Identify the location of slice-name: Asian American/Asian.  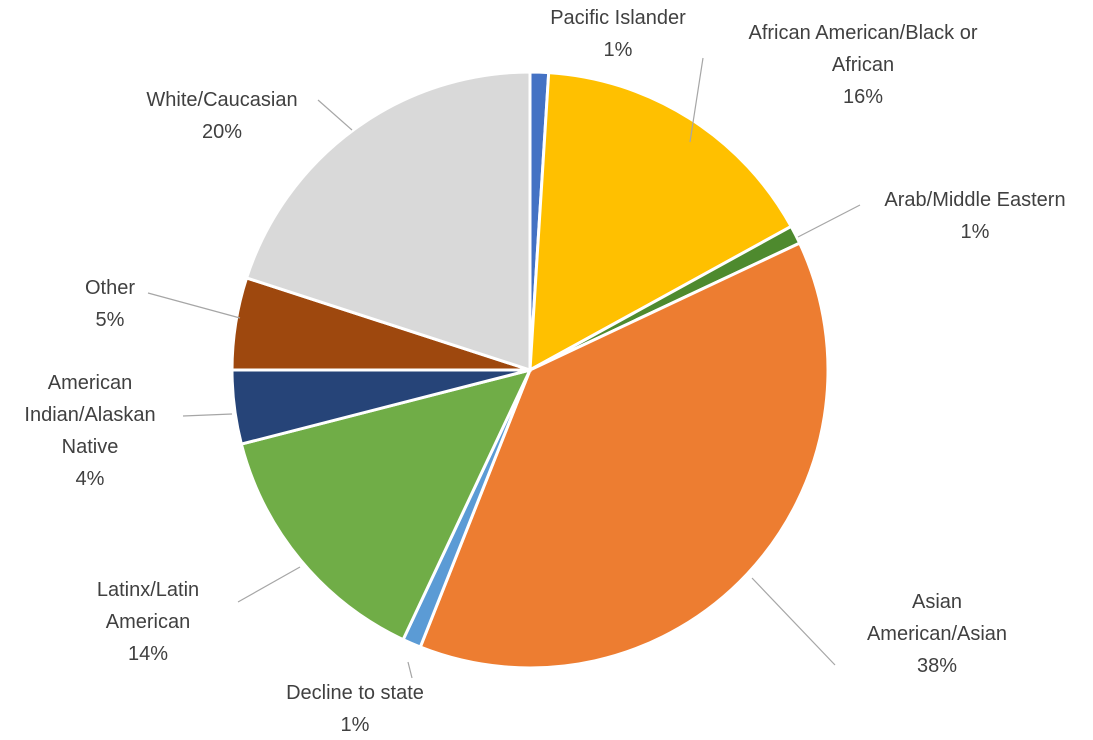
(937, 618).